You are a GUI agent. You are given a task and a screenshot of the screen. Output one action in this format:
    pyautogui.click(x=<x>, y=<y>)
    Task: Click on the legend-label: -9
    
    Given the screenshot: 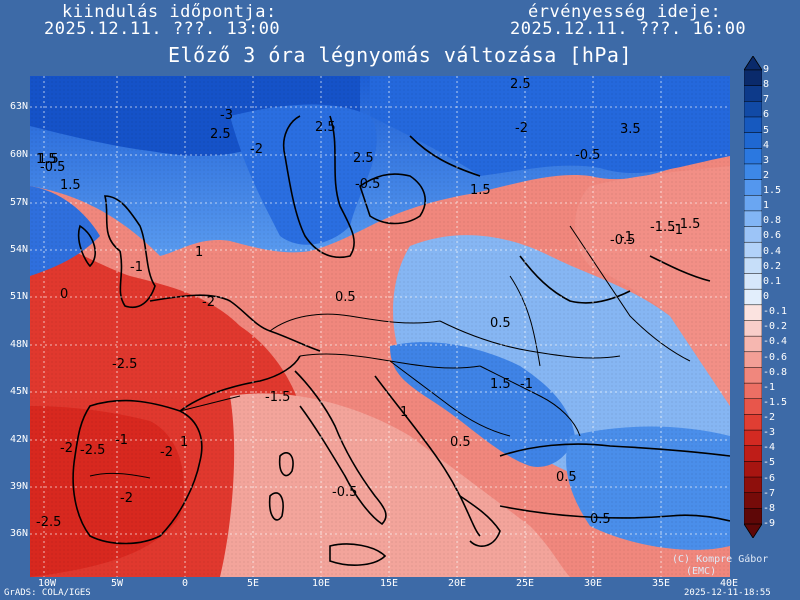 What is the action you would take?
    pyautogui.click(x=769, y=523)
    